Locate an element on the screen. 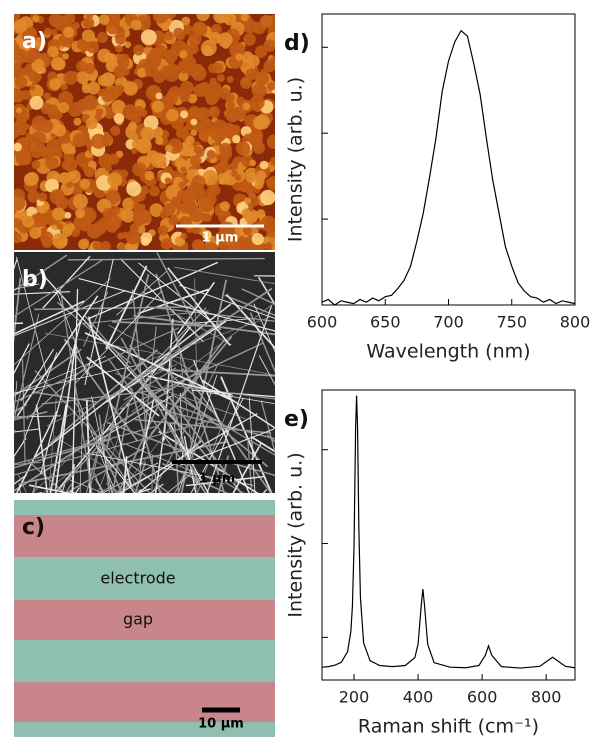 This screenshot has width=592, height=737. y-axis-label: Intensity (arb. u.) is located at coordinates (296, 159).